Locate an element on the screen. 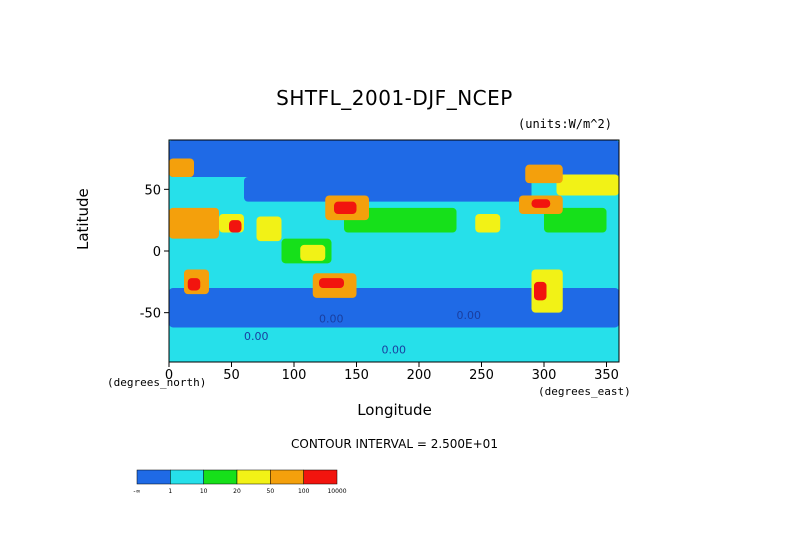 Image resolution: width=789 pixels, height=558 pixels. x-tick-label: 250 is located at coordinates (481, 375).